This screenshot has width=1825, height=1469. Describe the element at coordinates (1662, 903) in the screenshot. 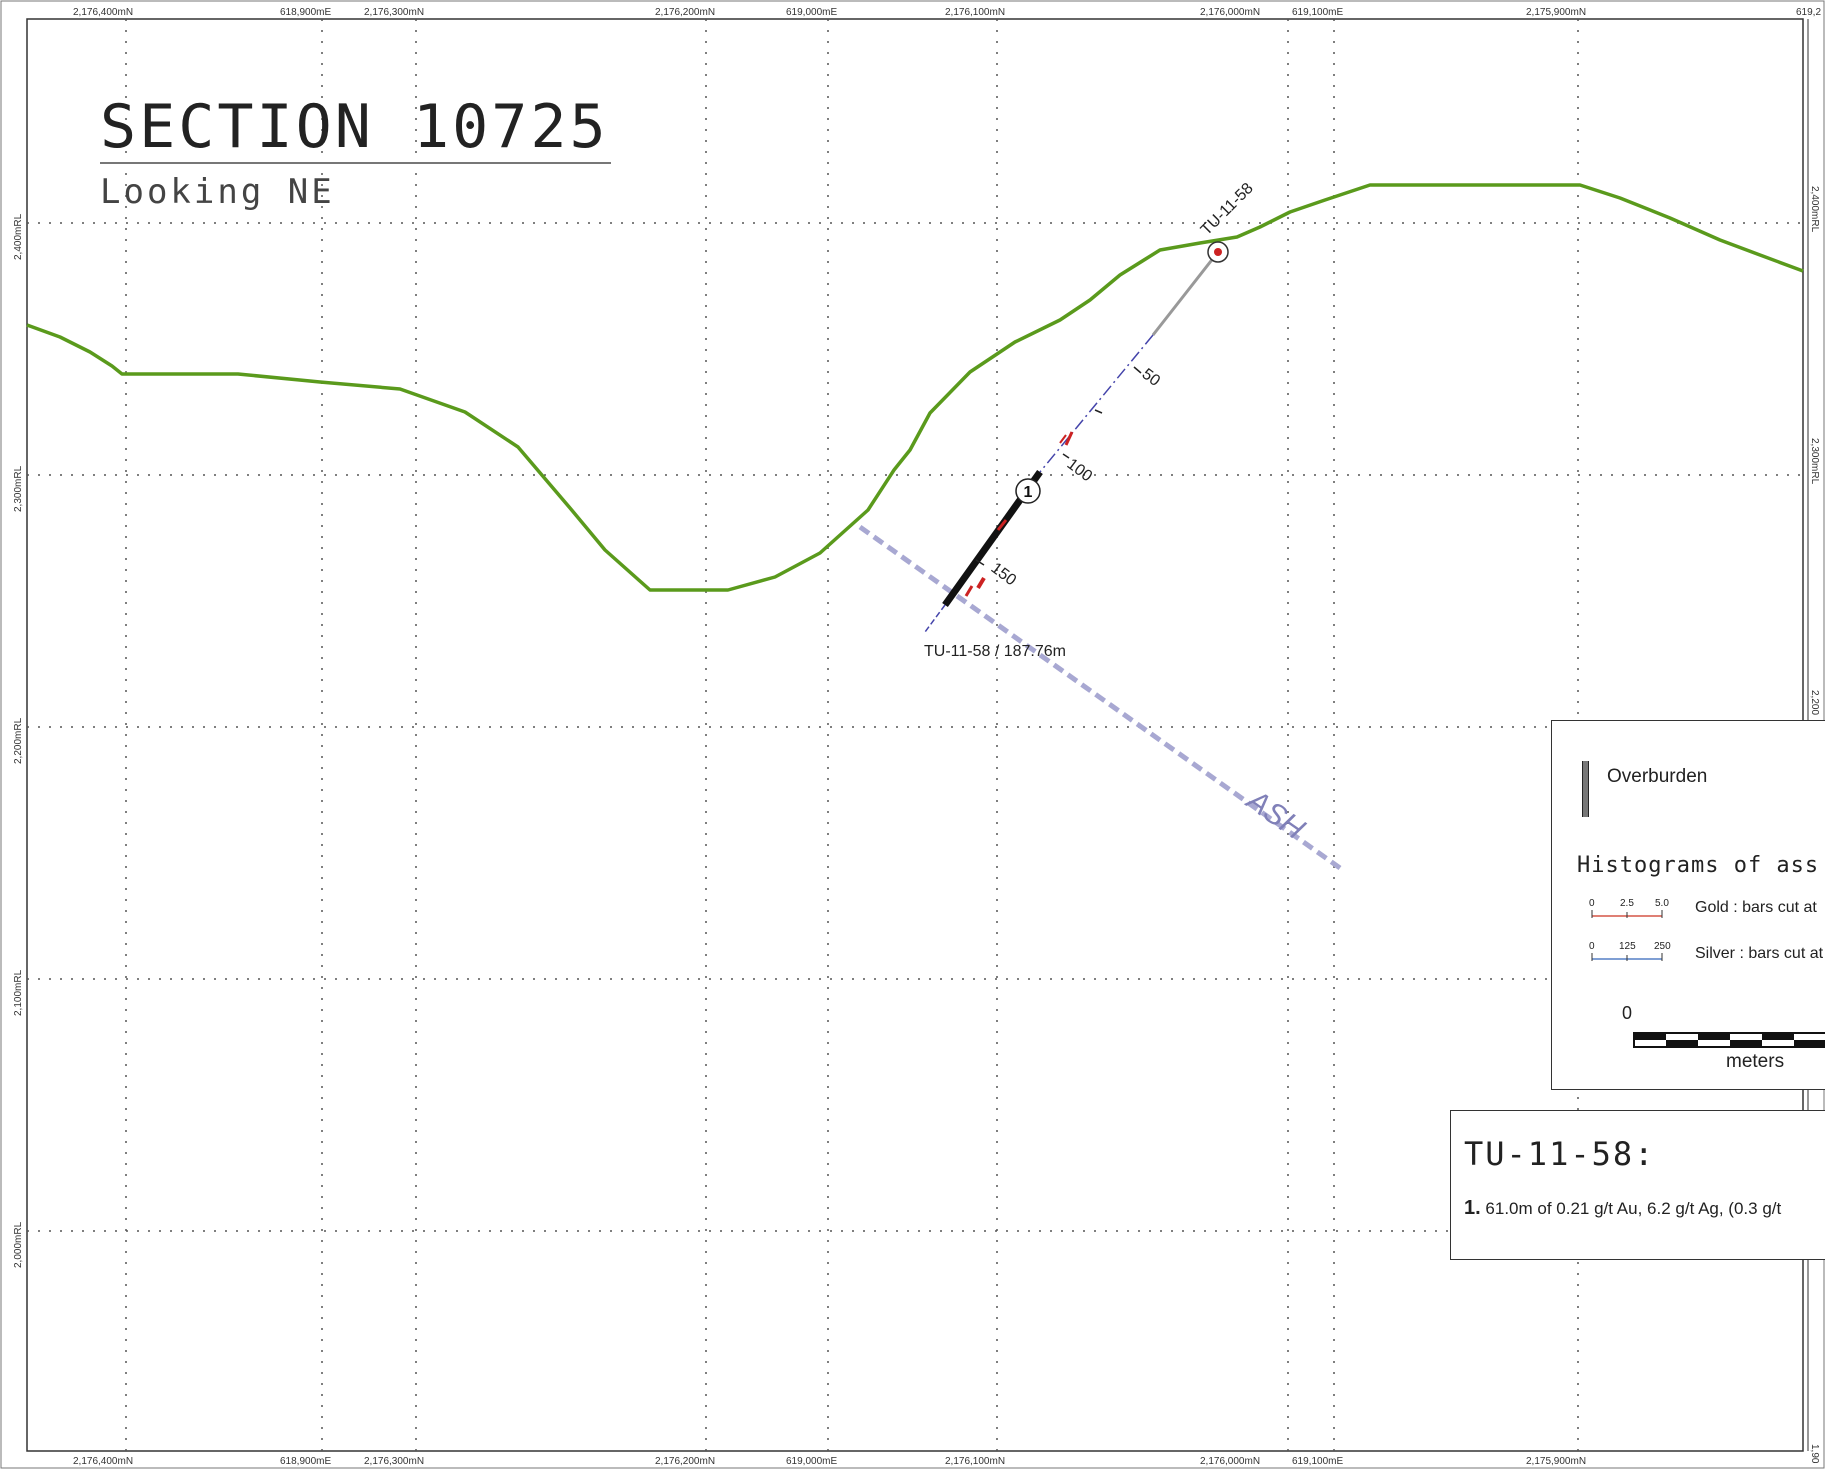

I see `gold-scale-max: 5.0` at that location.